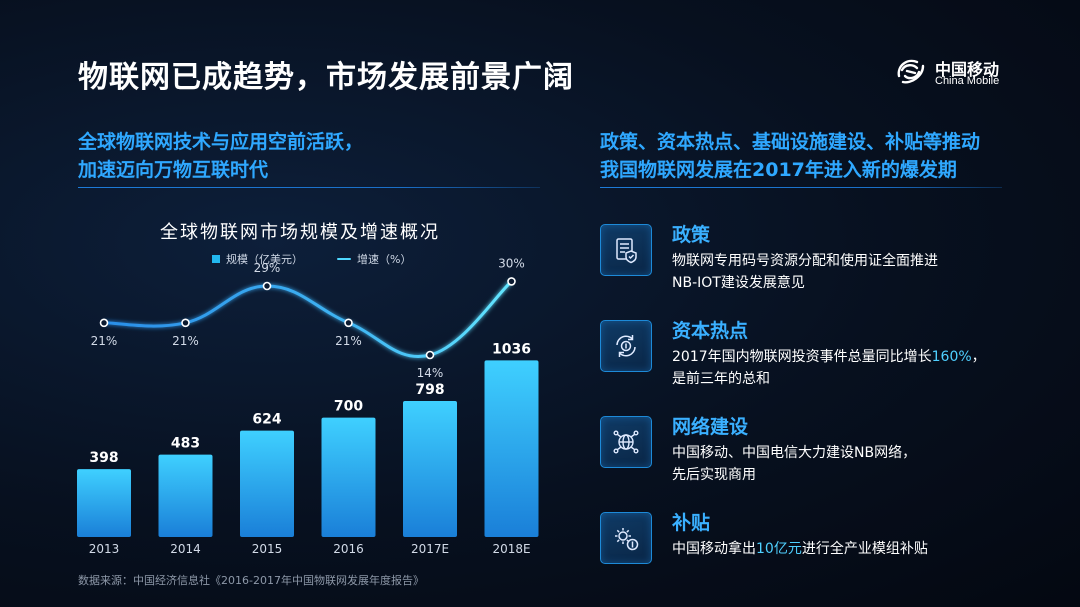 Image resolution: width=1080 pixels, height=607 pixels. I want to click on driver-description-line: NB-IOT建设发展意见, so click(805, 283).